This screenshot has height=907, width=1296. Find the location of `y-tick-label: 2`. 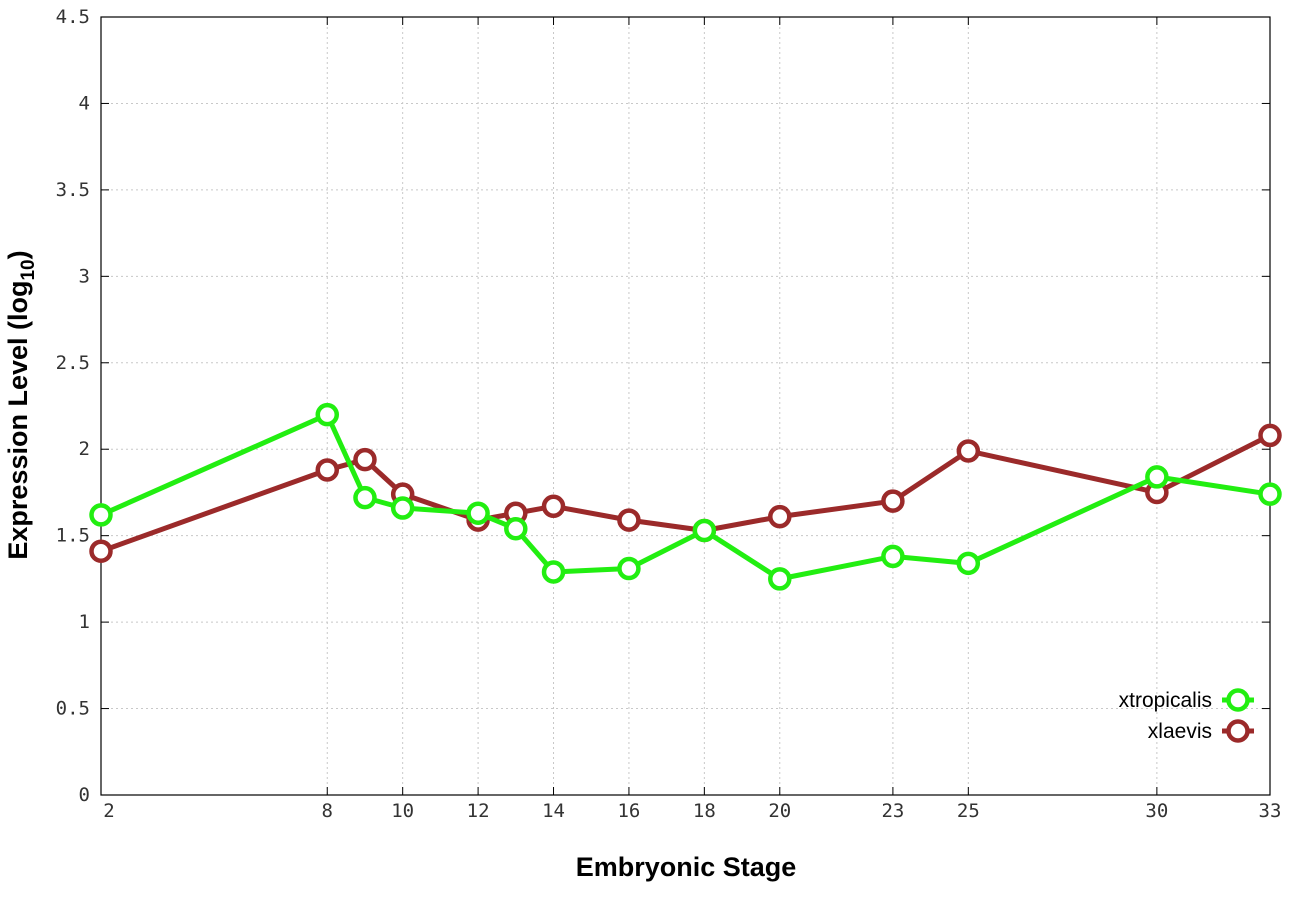

y-tick-label: 2 is located at coordinates (84, 449).